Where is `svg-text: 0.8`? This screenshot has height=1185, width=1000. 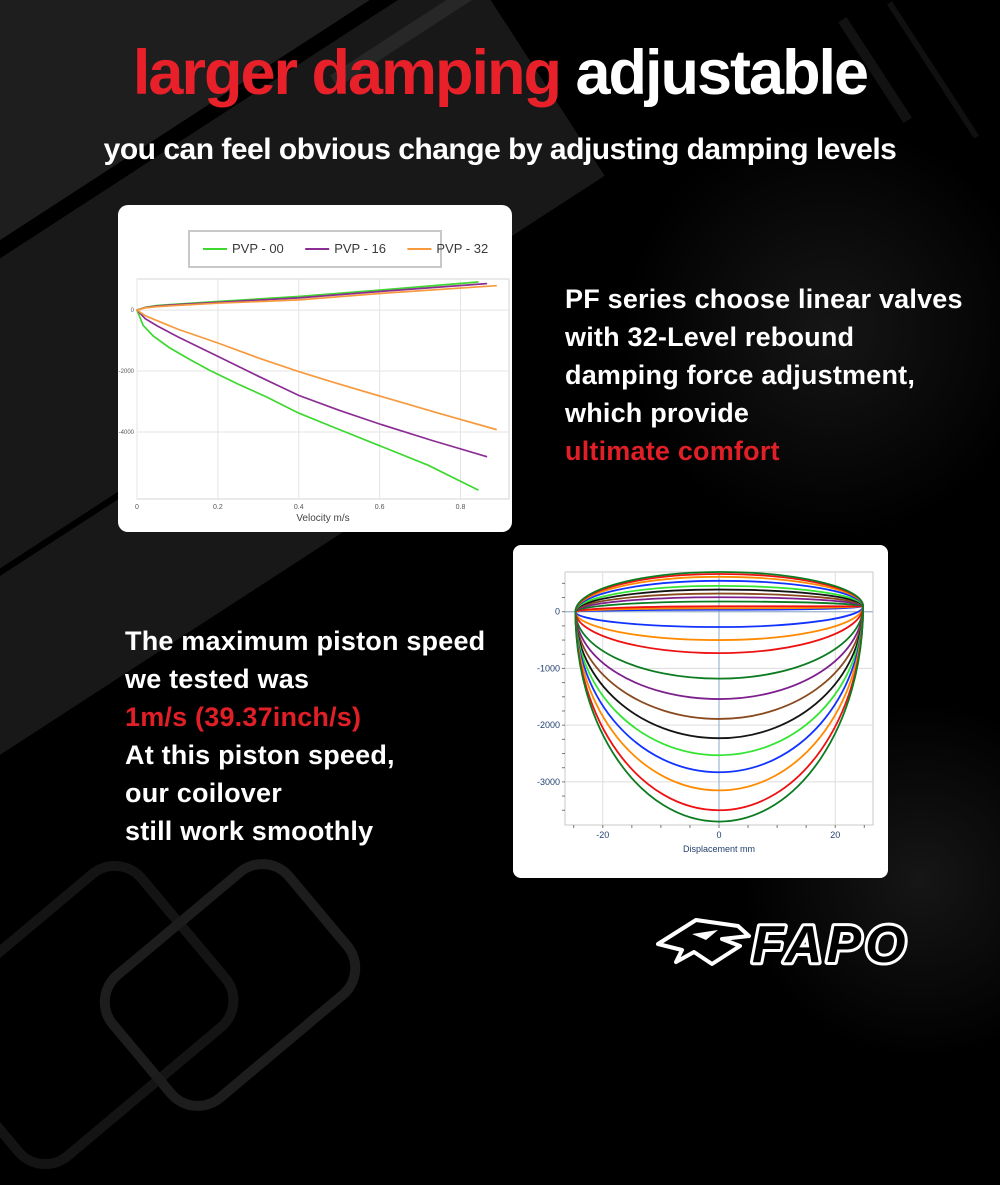 svg-text: 0.8 is located at coordinates (461, 507).